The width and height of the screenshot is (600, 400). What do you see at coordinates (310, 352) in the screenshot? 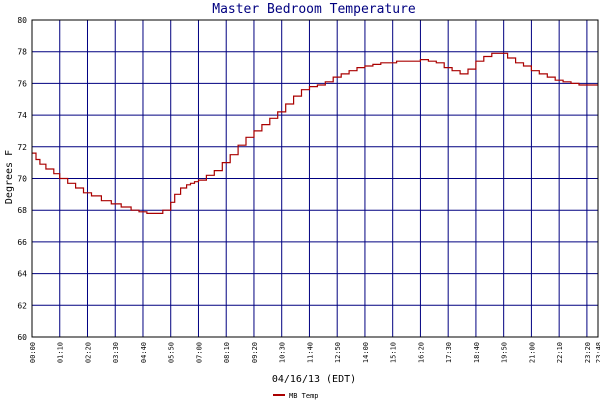
I see `x-tick-label: 11:40` at bounding box center [310, 352].